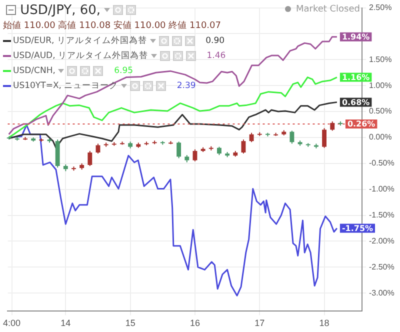 The height and width of the screenshot is (332, 400). Describe the element at coordinates (324, 323) in the screenshot. I see `x-tick-label: 18` at that location.